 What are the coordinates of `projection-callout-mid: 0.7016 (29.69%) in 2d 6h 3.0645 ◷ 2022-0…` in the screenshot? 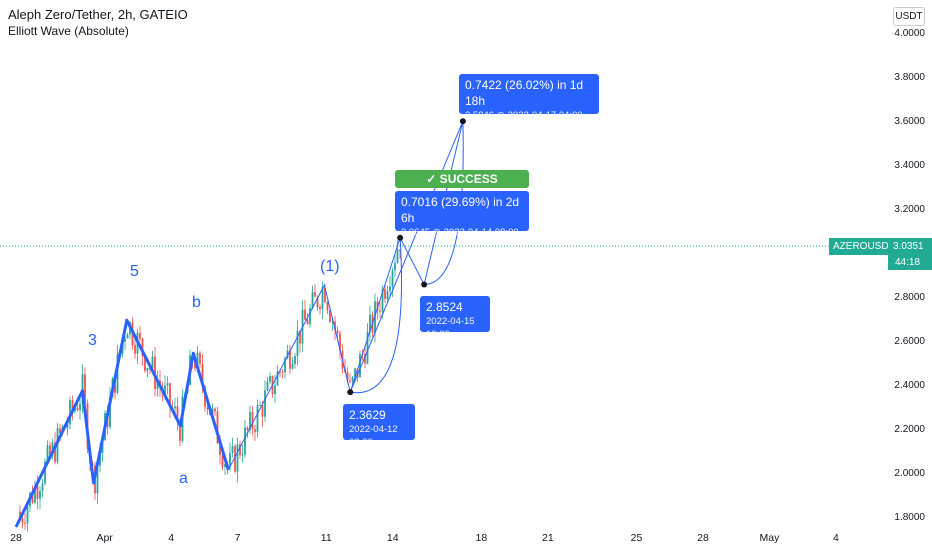 It's located at (462, 214).